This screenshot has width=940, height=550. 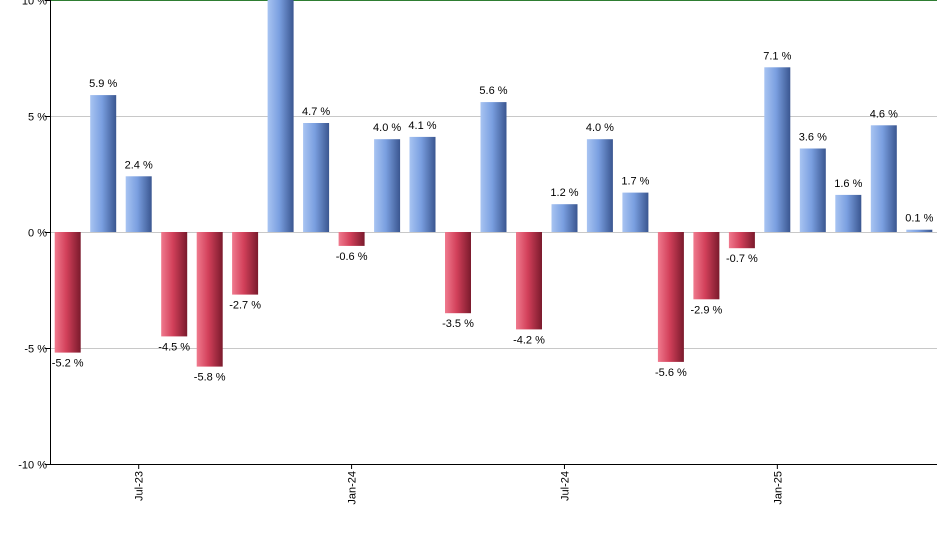 I want to click on data-label: 1.7 %, so click(x=635, y=182).